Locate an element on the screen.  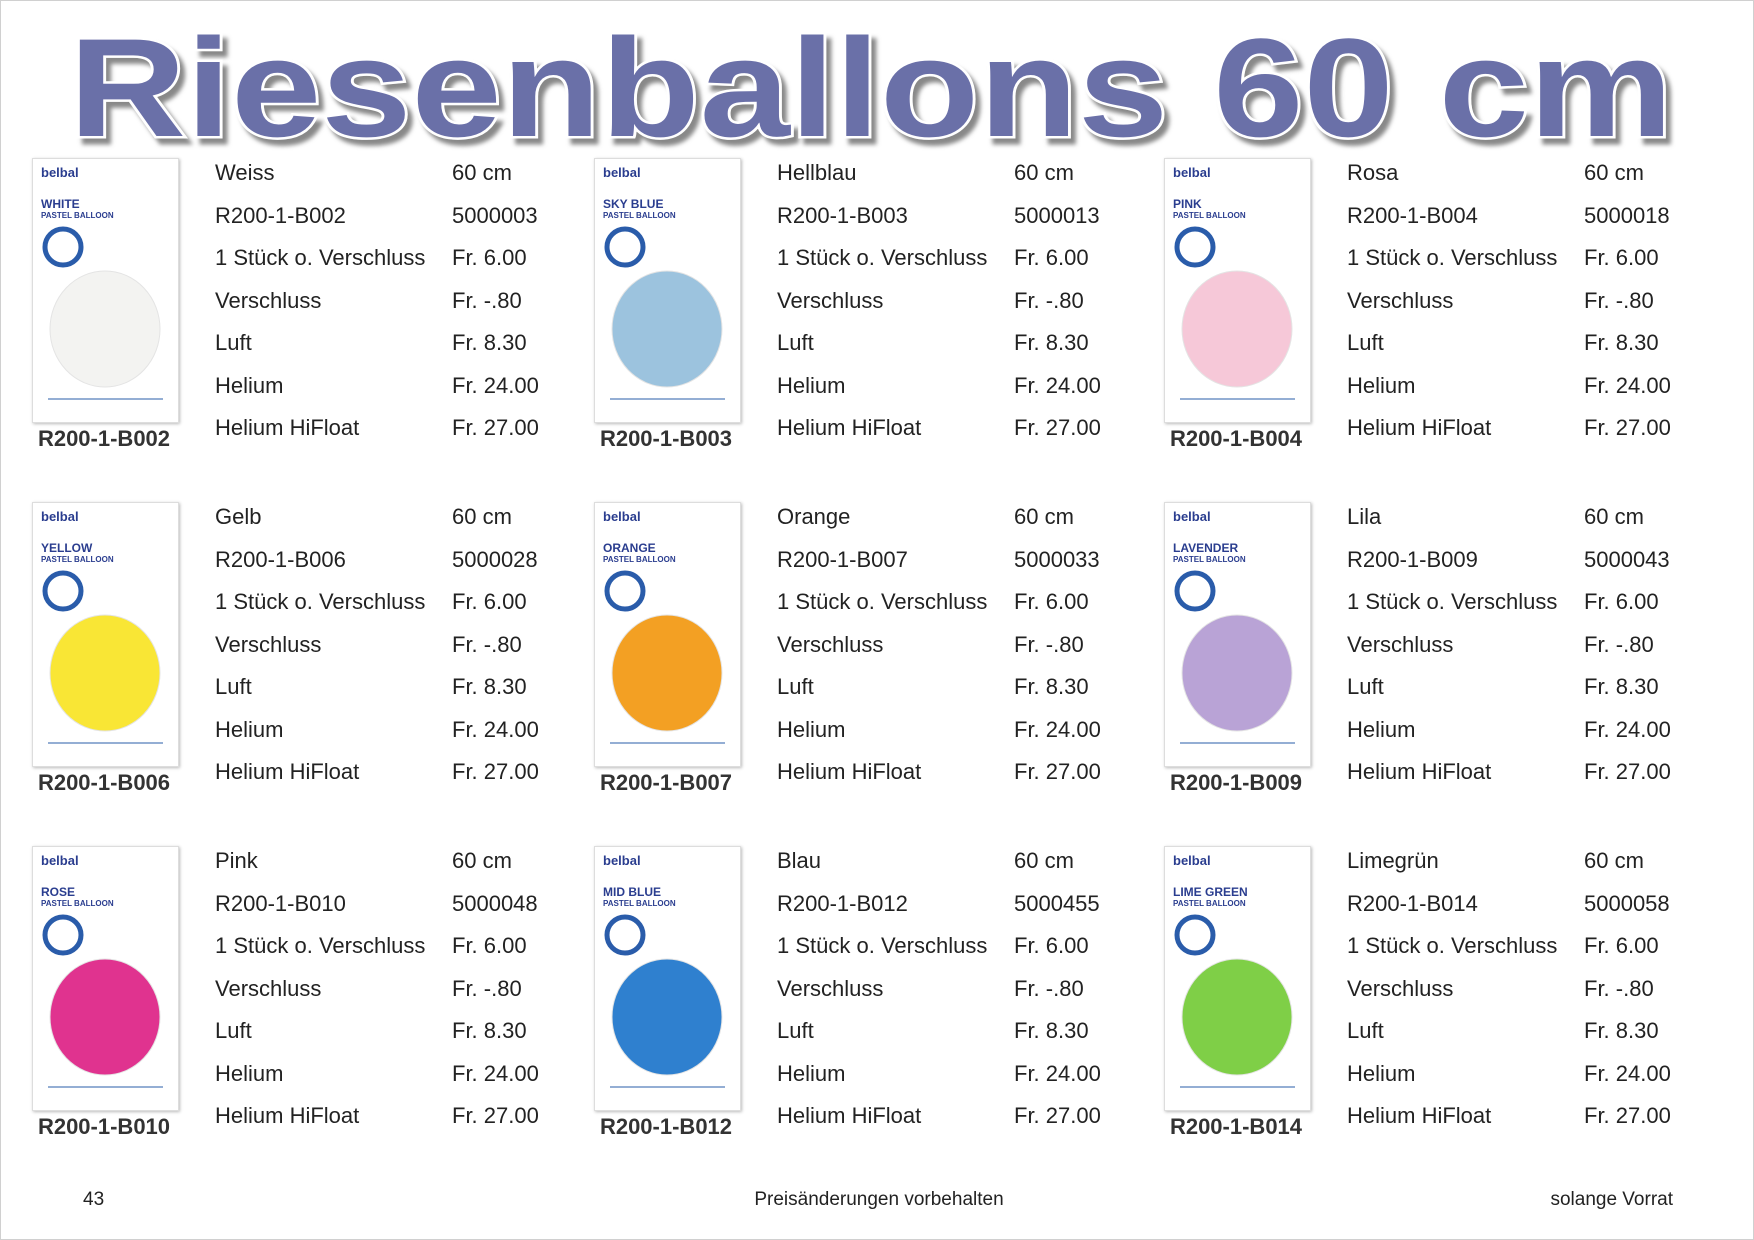
row-label: Blau is located at coordinates (799, 860).